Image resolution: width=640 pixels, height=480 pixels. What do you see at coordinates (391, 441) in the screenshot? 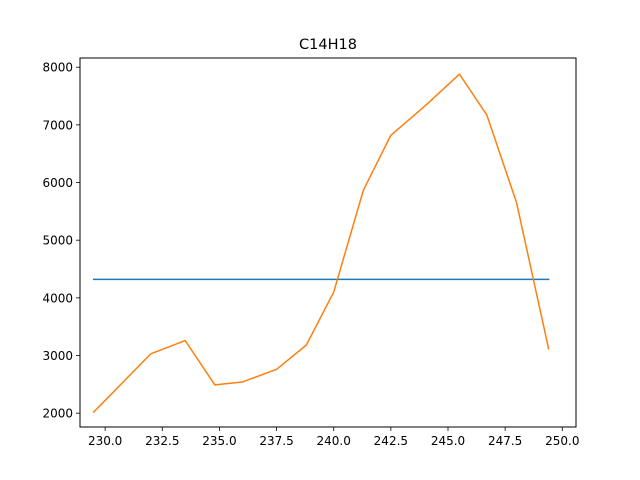
I see `x-tick-label: 242.5` at bounding box center [391, 441].